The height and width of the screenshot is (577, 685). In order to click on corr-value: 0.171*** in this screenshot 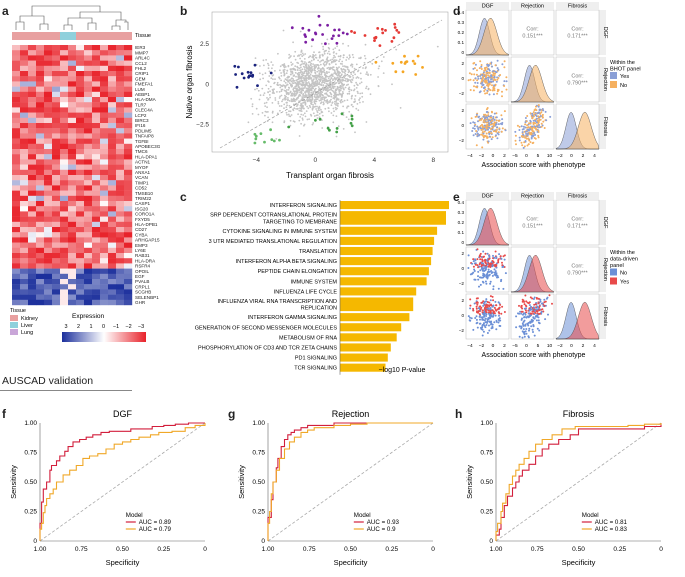, I will do `click(577, 37)`.